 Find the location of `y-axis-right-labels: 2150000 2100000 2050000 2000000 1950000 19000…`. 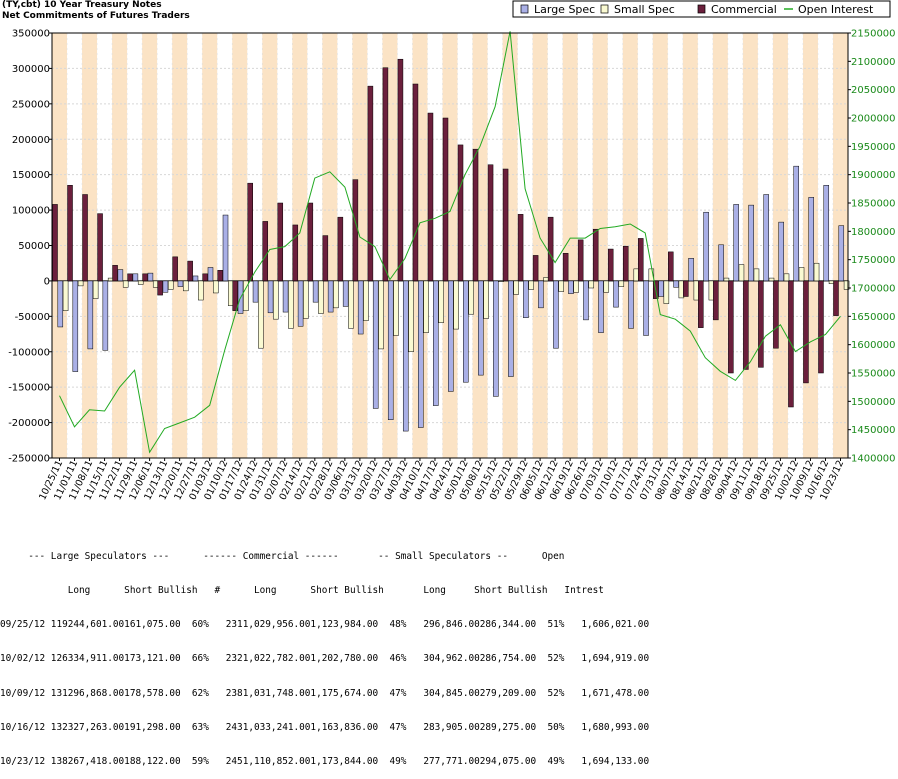

y-axis-right-labels: 2150000 2100000 2050000 2000000 1950000 19000… is located at coordinates (873, 247).